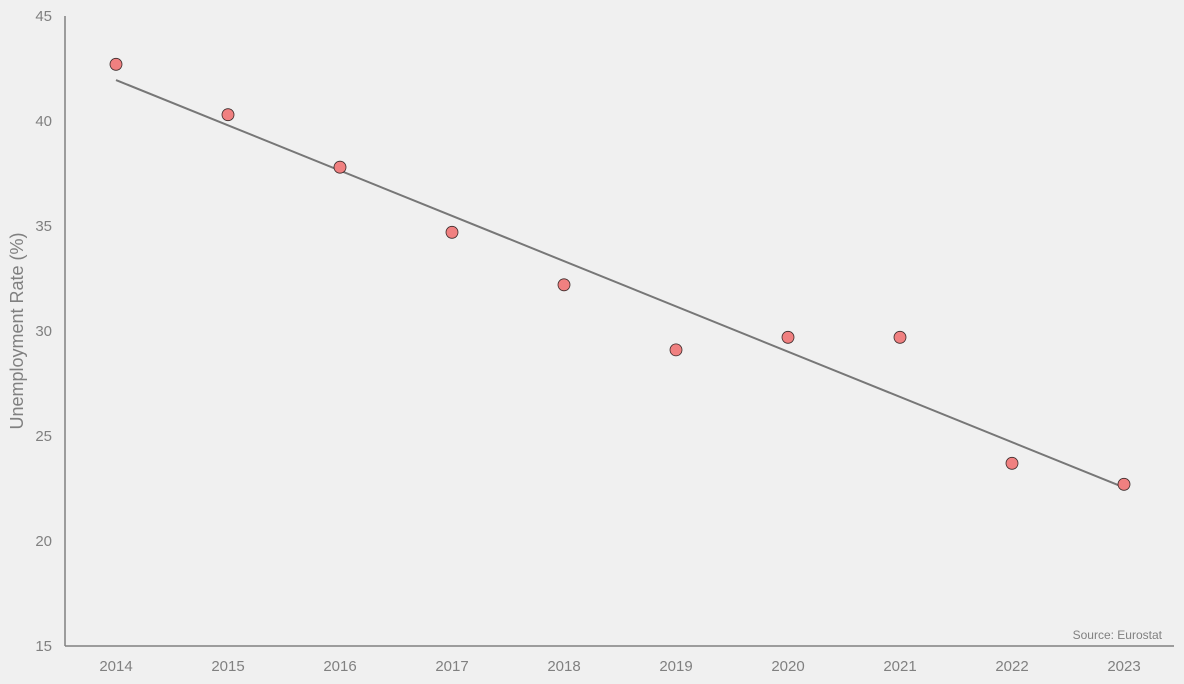 This screenshot has height=684, width=1184. What do you see at coordinates (43, 226) in the screenshot?
I see `y-tick-label: 35` at bounding box center [43, 226].